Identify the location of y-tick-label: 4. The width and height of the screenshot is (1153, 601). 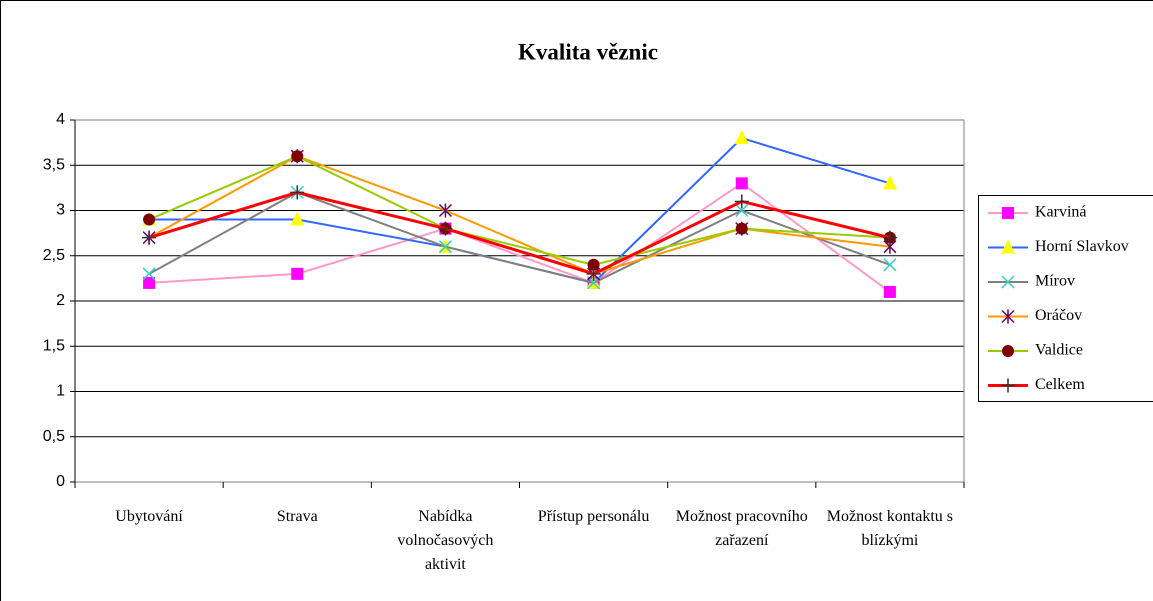
(60, 119).